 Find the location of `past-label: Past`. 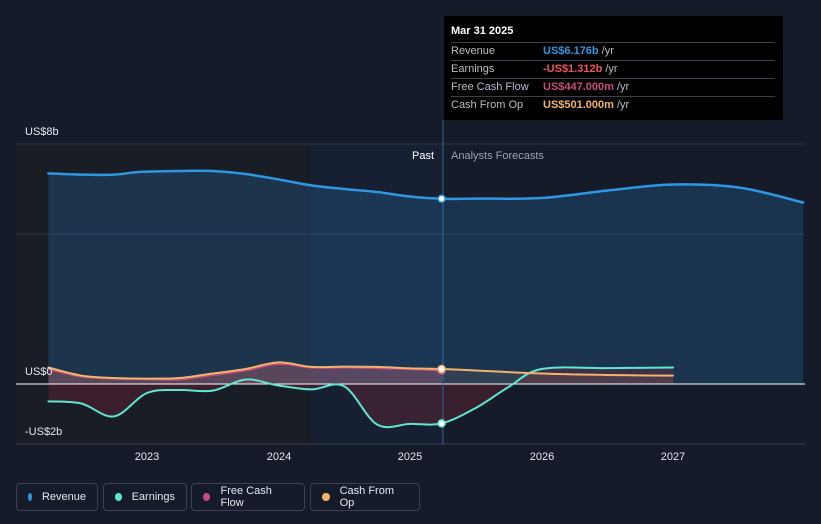

past-label: Past is located at coordinates (423, 156).